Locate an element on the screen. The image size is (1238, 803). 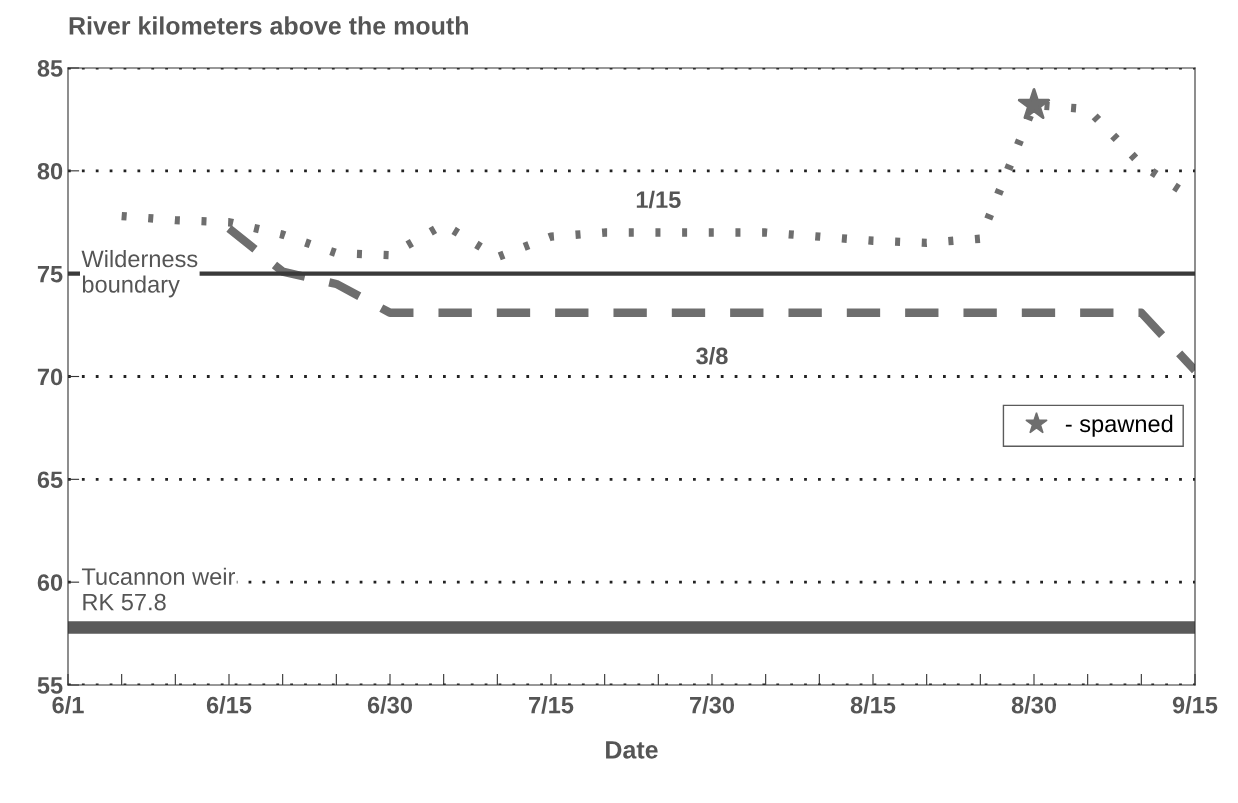
x-tick-label: 8/15 is located at coordinates (873, 705).